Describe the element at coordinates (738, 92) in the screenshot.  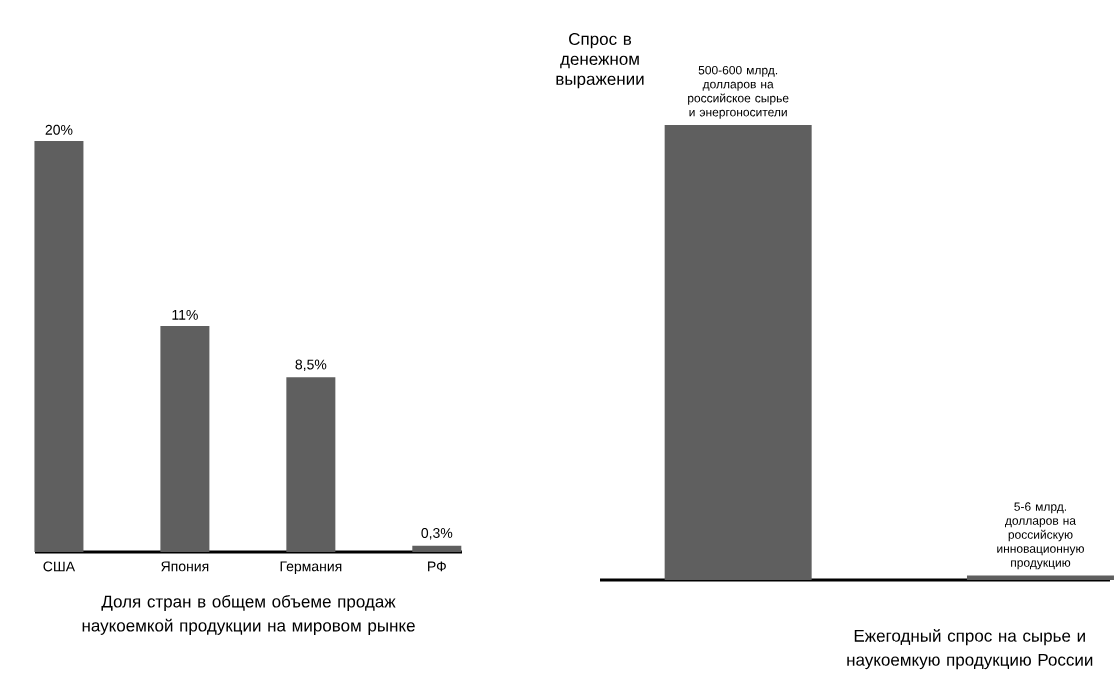
I see `data-label: 500-600 млрд. долларов на российское сырье и энергоносители` at that location.